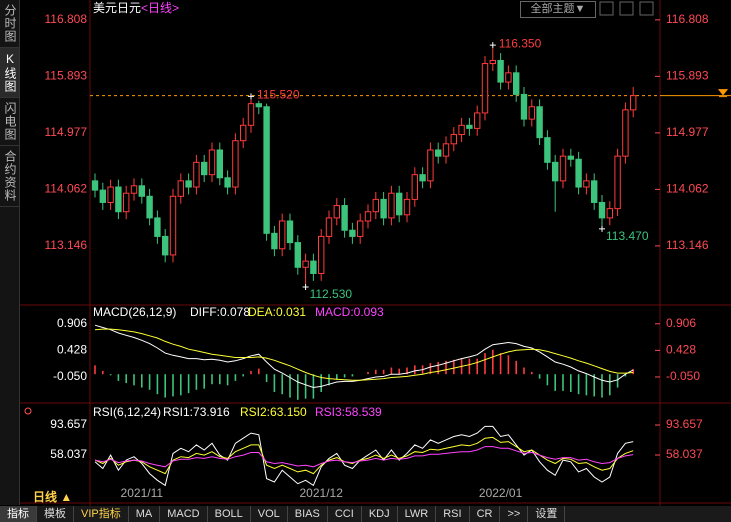  I want to click on toolbar-button: 模板, so click(55, 514).